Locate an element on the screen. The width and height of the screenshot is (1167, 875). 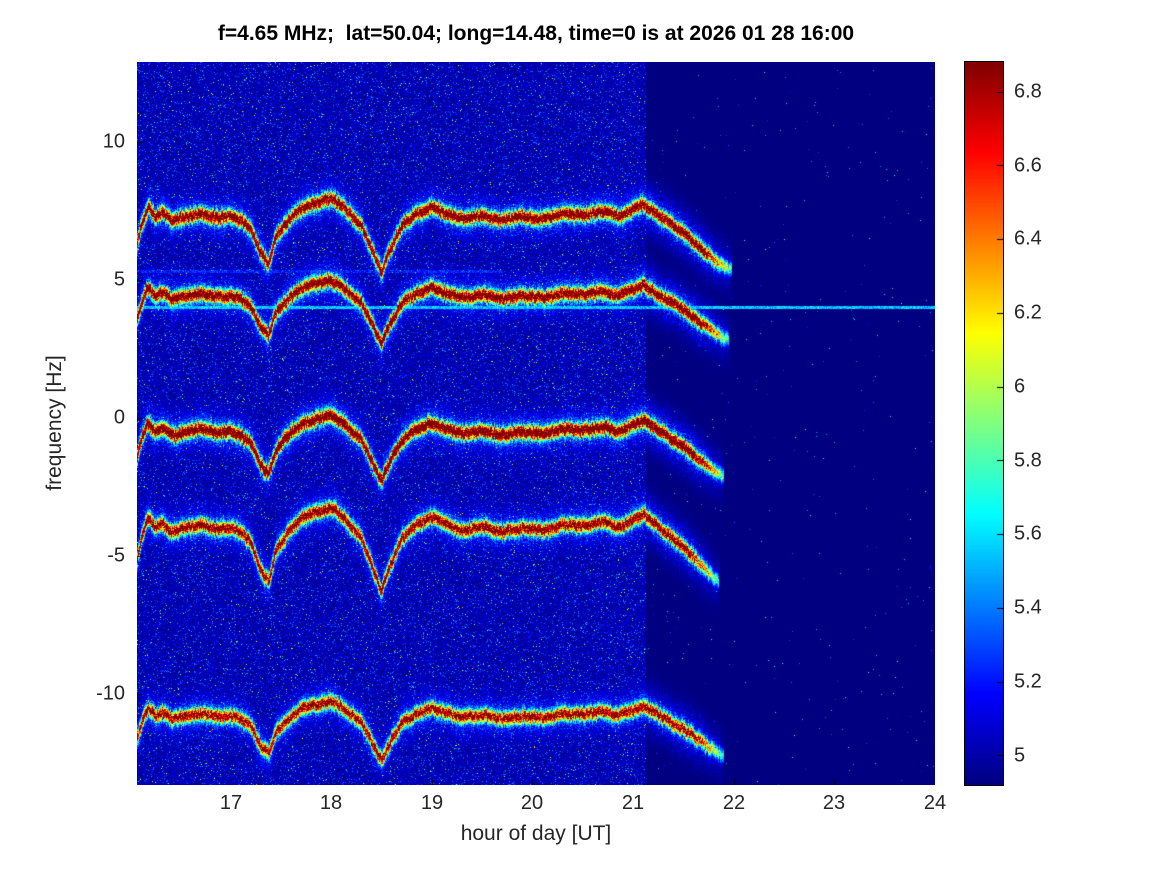
colorbar-tick-label: 5.2 is located at coordinates (1028, 681).